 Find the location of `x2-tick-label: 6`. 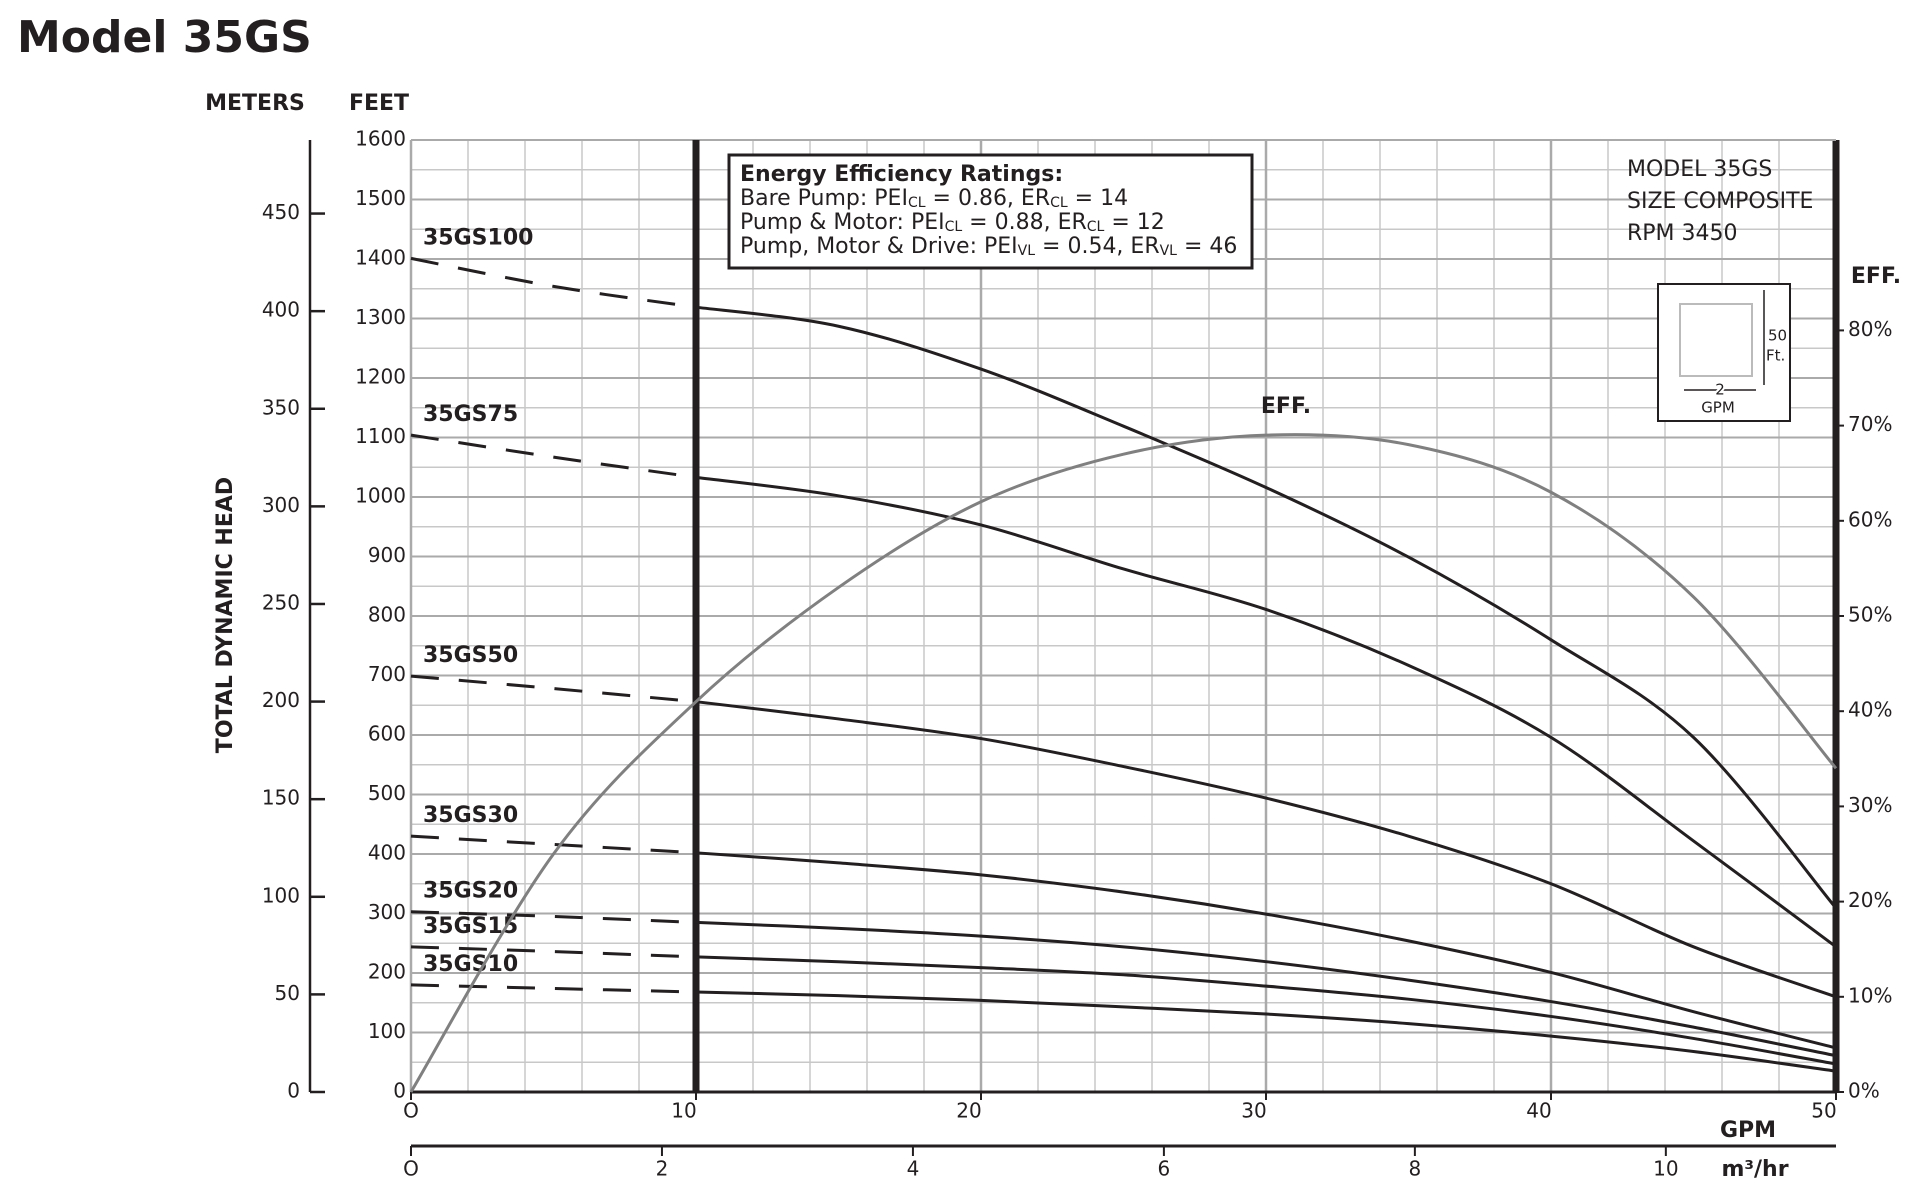

x2-tick-label: 6 is located at coordinates (1164, 1169).